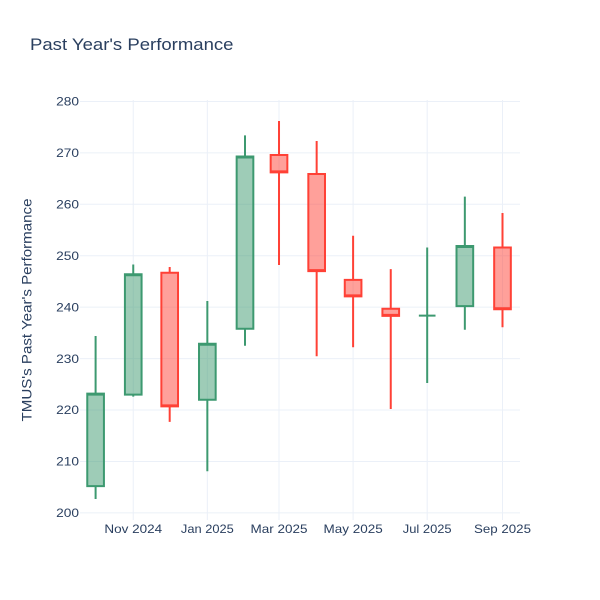 This screenshot has height=600, width=600. Describe the element at coordinates (67, 205) in the screenshot. I see `svg-text: 260` at that location.